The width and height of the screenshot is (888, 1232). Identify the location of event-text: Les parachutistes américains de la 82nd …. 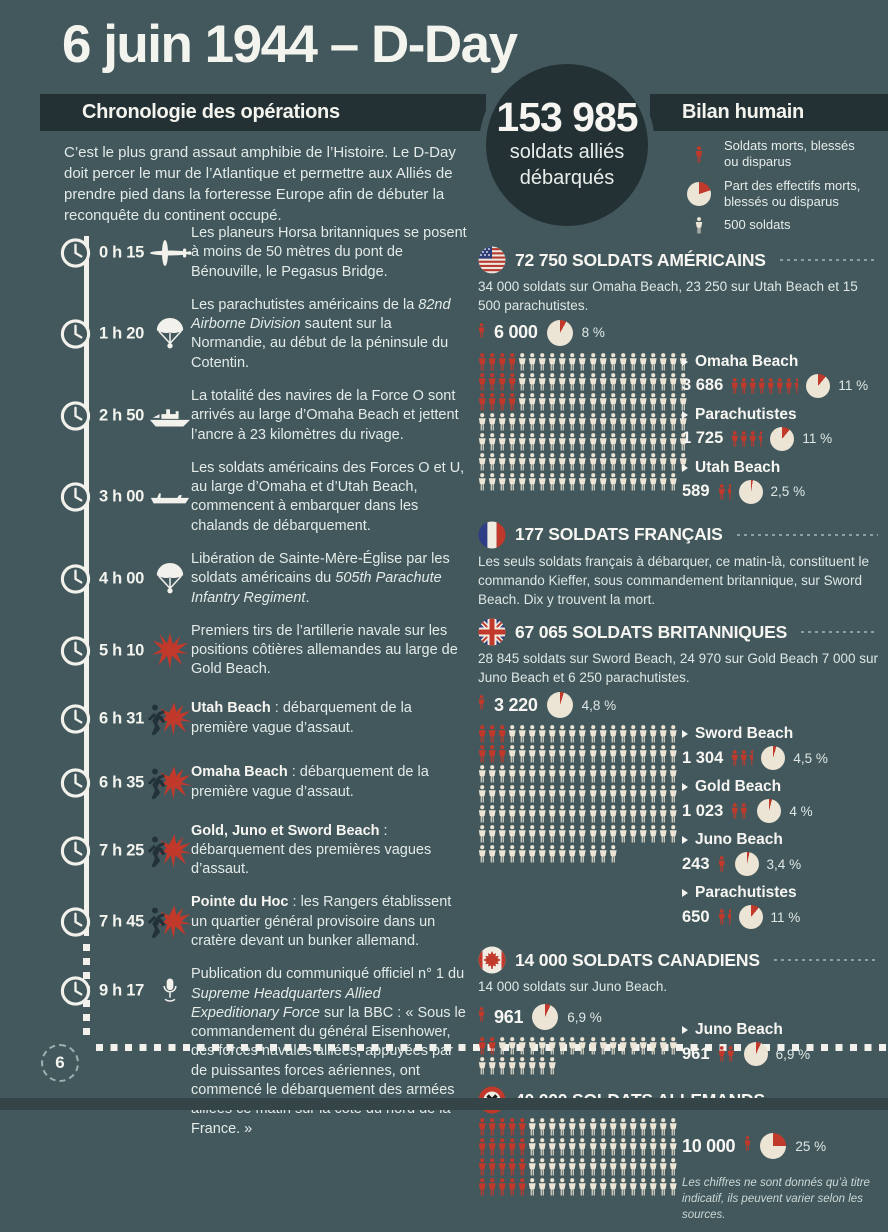
(321, 333).